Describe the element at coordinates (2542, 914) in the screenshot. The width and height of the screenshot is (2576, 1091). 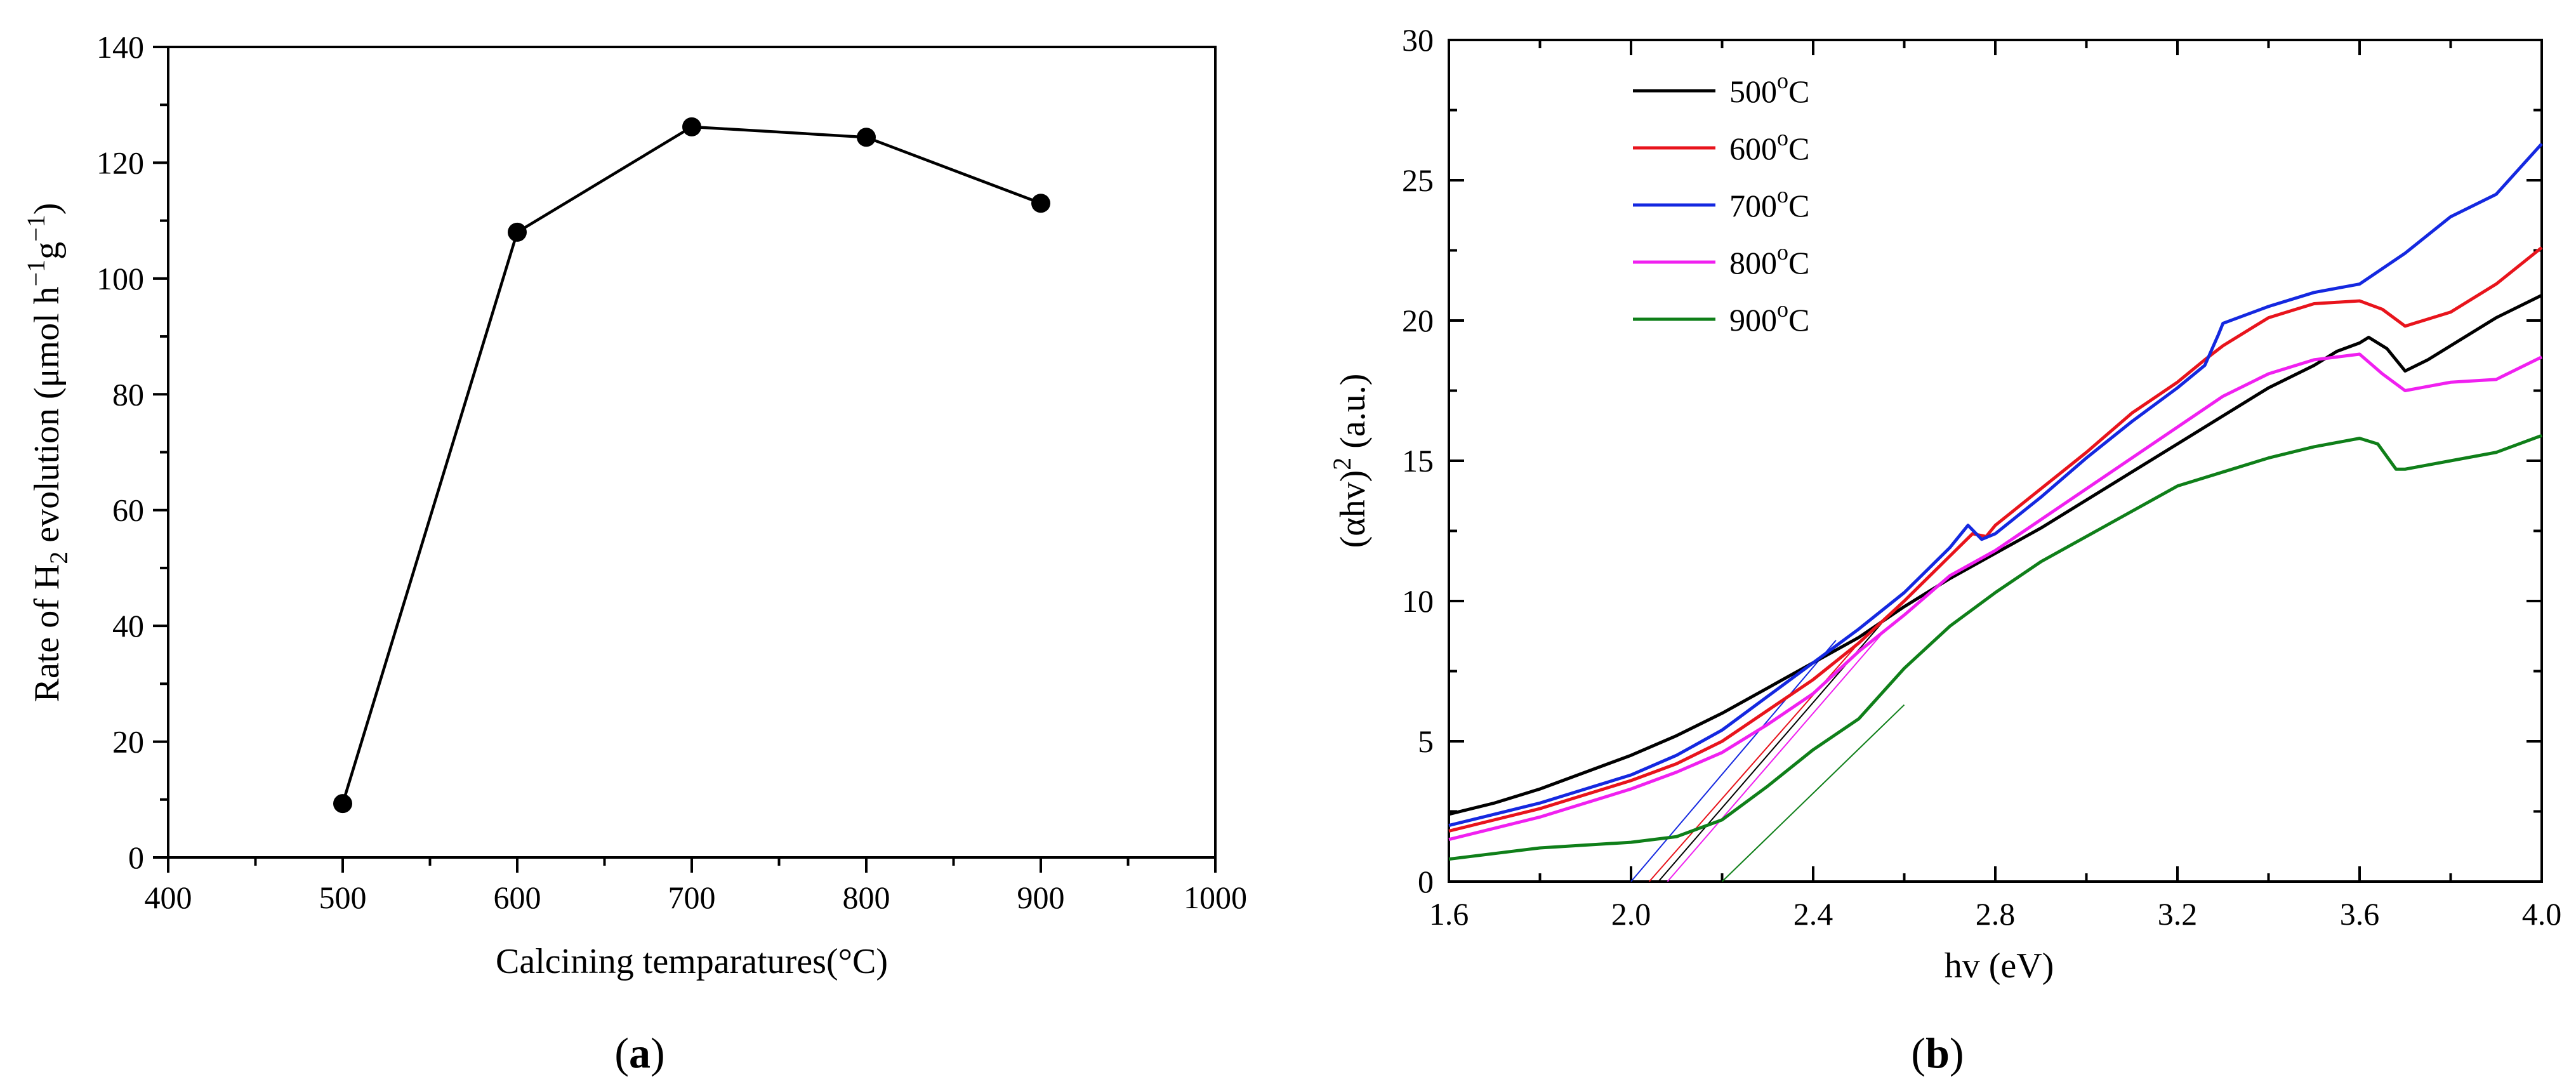
I see `b-xtick-label: 4.0` at that location.